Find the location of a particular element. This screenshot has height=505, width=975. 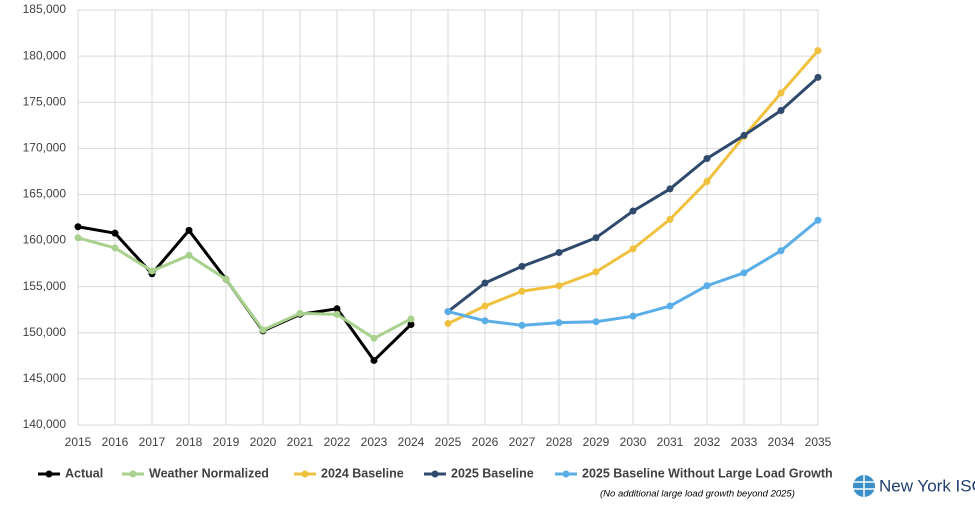

x-tick-label: 2031 is located at coordinates (670, 442).